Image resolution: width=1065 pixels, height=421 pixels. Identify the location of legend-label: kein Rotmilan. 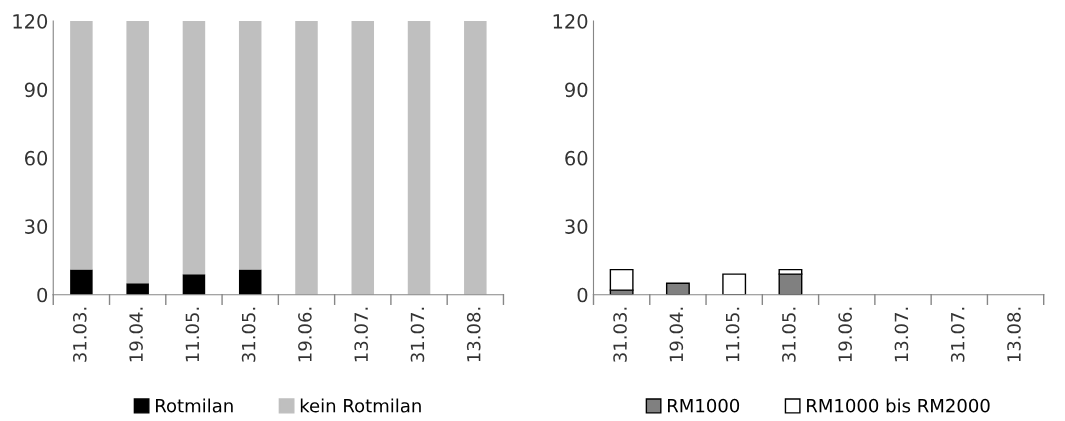
(360, 405).